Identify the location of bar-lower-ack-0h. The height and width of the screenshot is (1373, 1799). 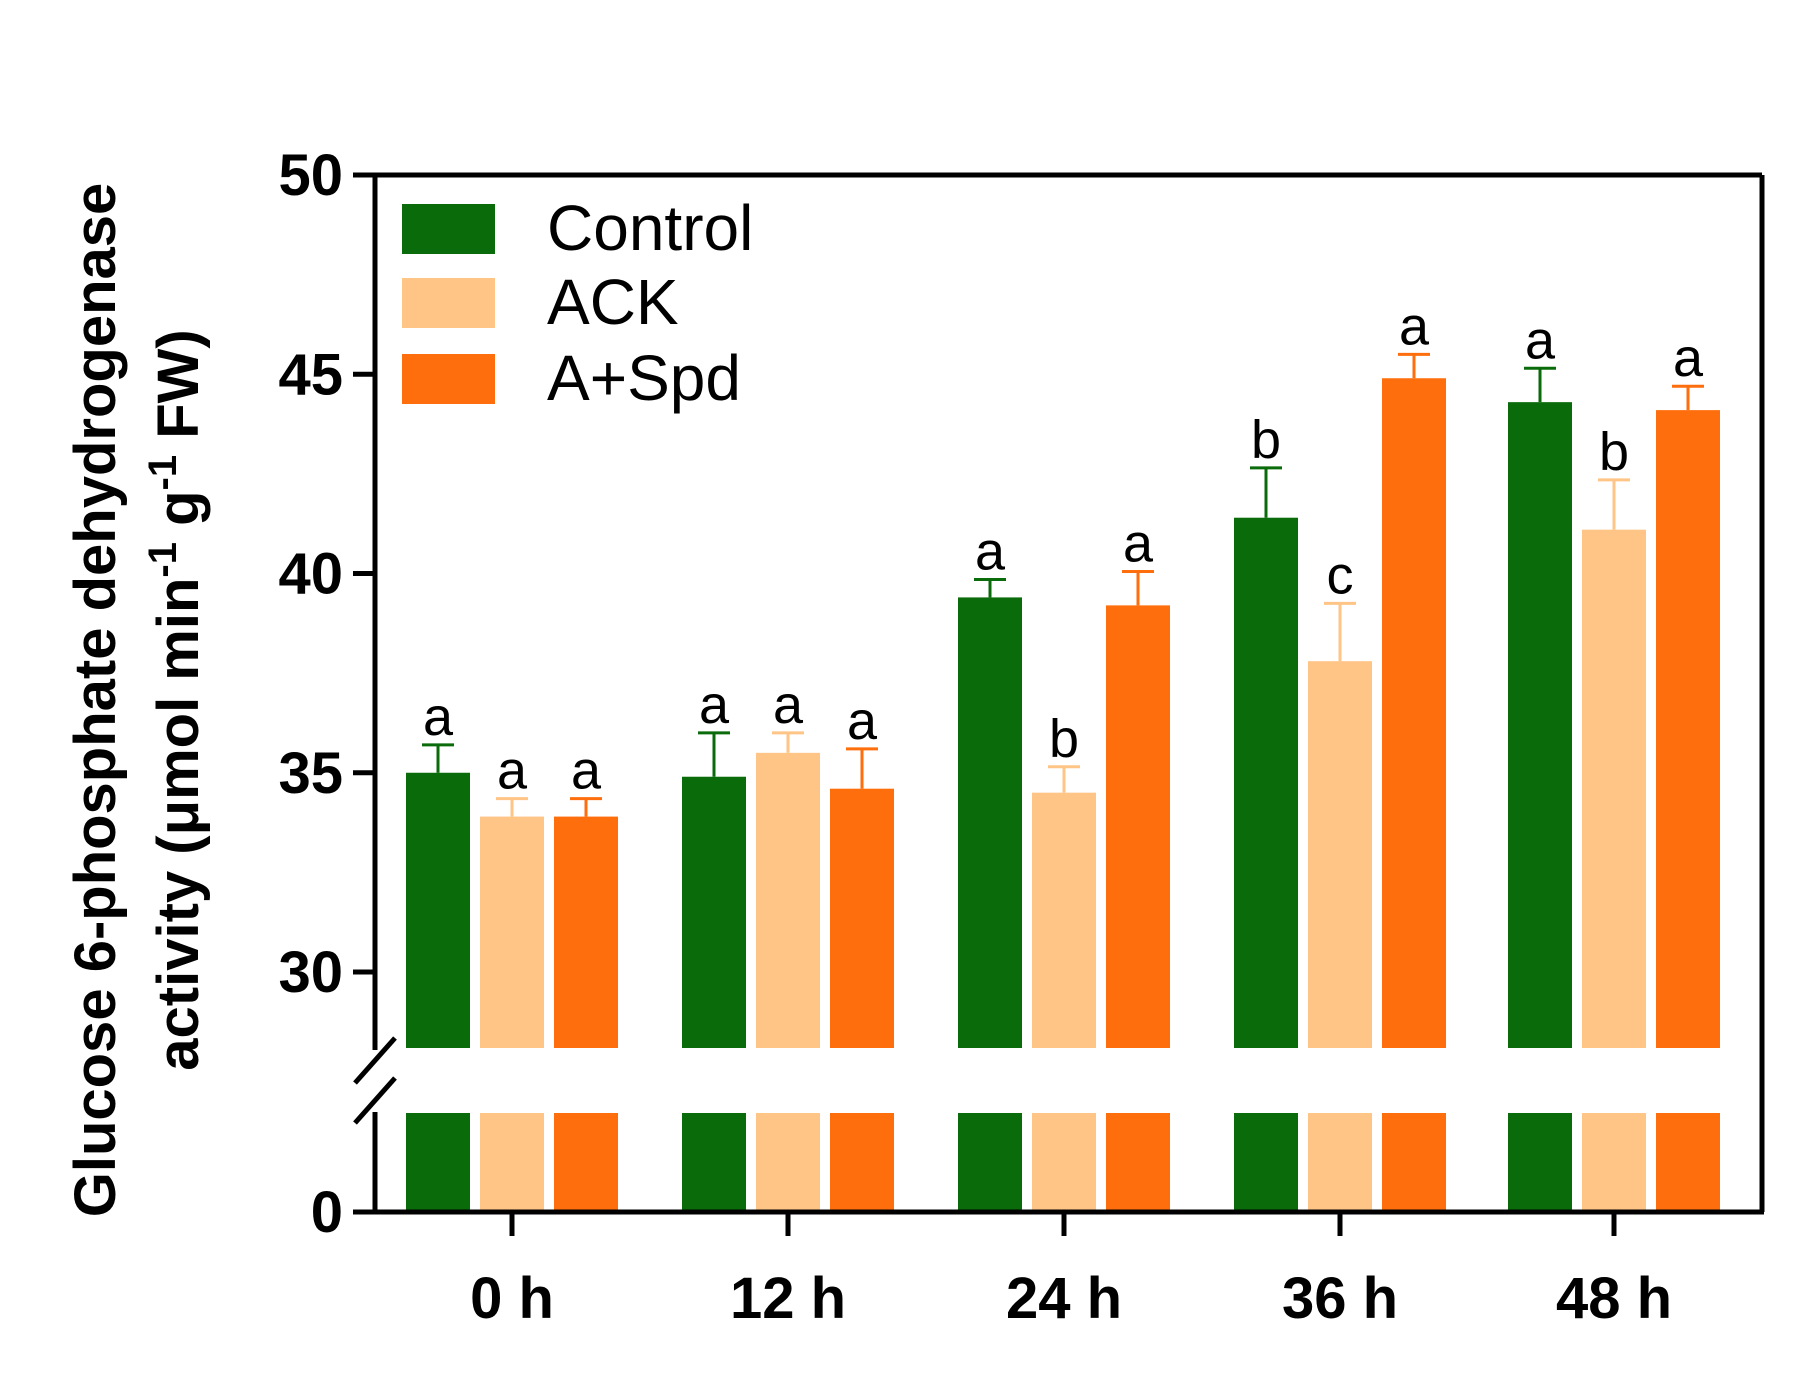
(512, 1162).